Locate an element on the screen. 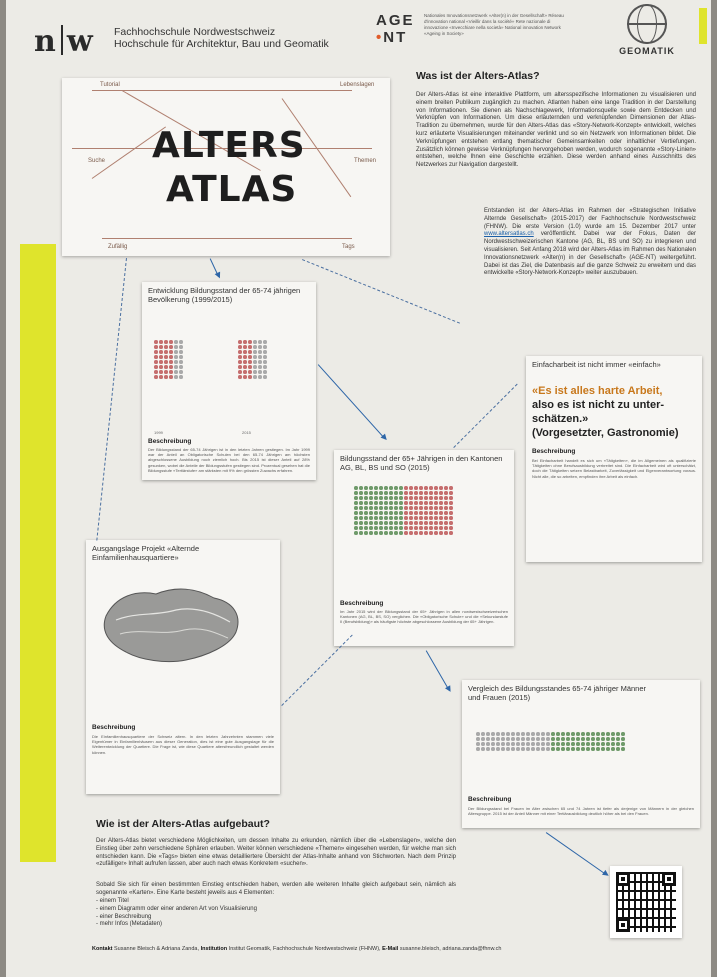 The height and width of the screenshot is (977, 717). globe-icon is located at coordinates (647, 24).